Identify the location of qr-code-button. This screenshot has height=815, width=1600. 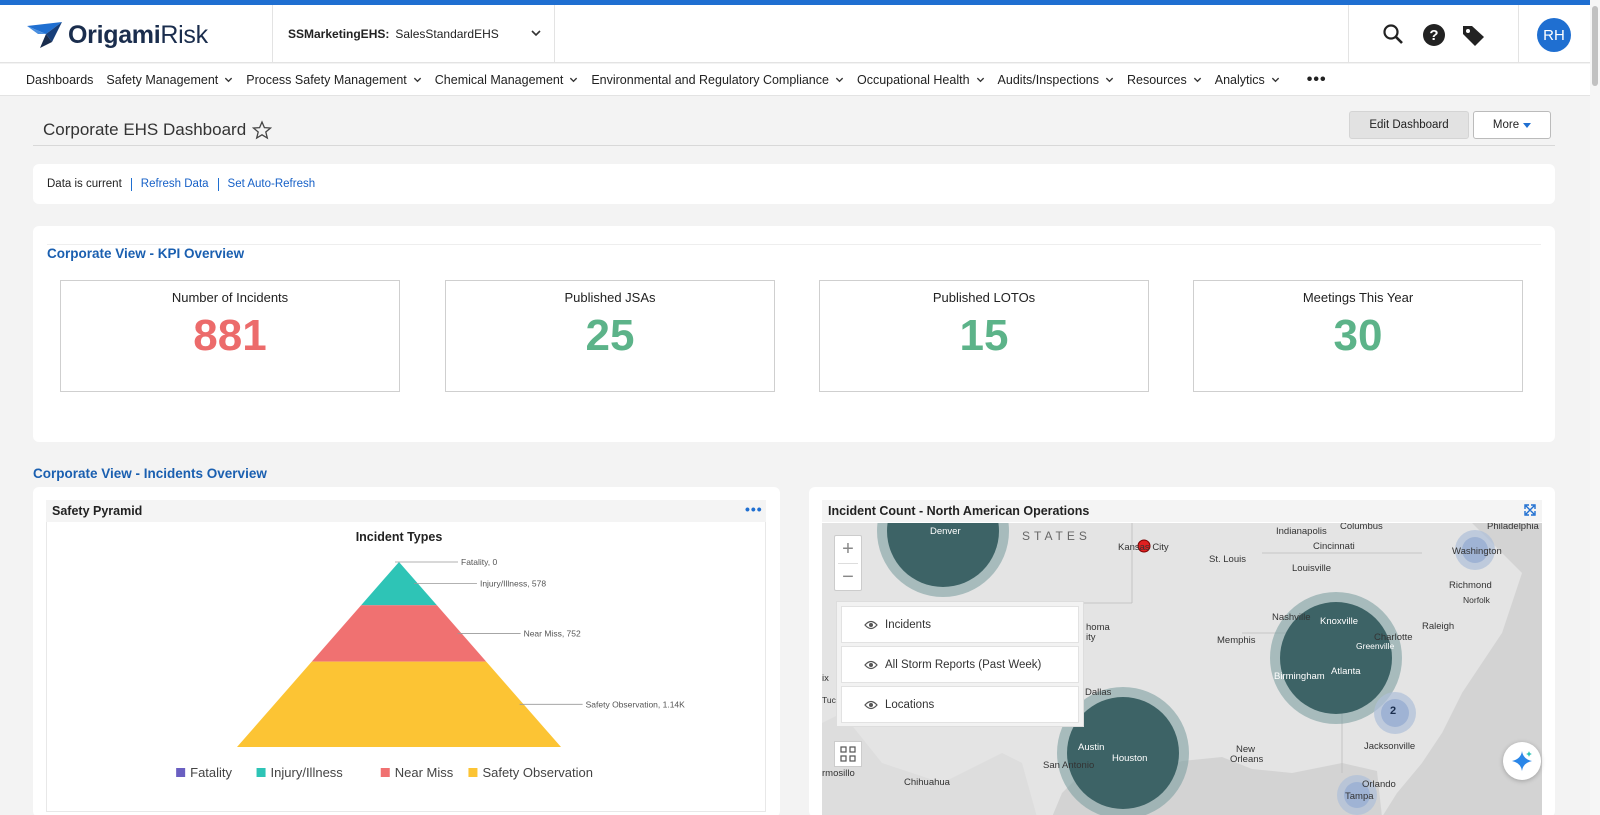
(848, 754).